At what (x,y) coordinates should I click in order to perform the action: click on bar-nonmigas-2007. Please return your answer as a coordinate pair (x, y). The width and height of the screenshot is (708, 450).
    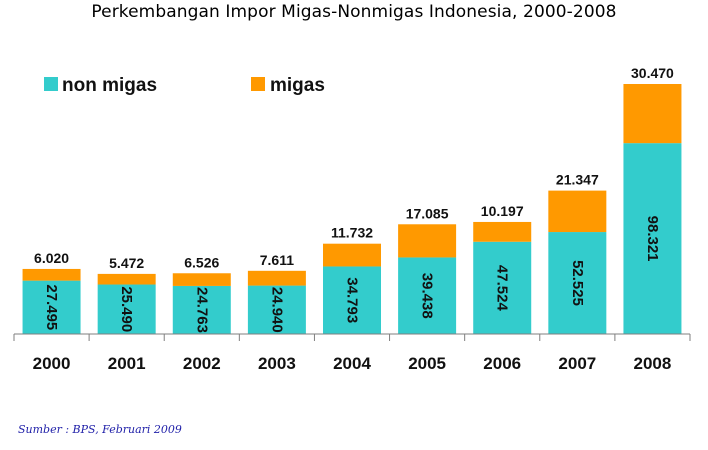
    Looking at the image, I should click on (577, 283).